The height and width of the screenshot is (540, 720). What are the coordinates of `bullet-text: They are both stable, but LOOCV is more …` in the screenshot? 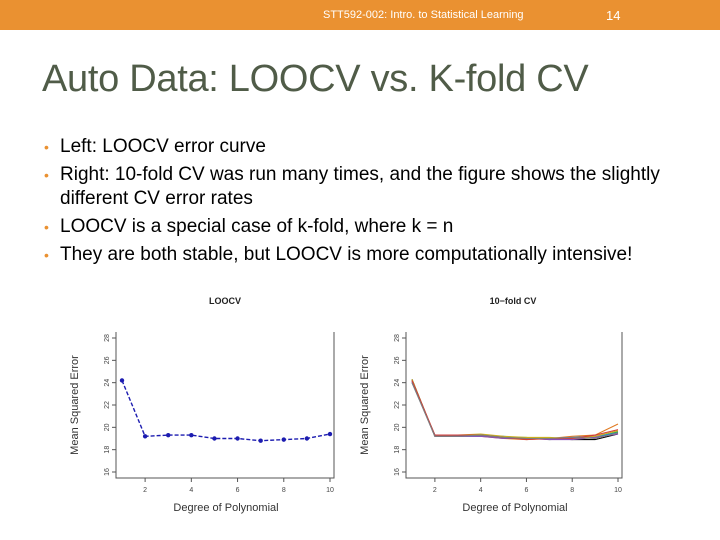 It's located at (346, 254).